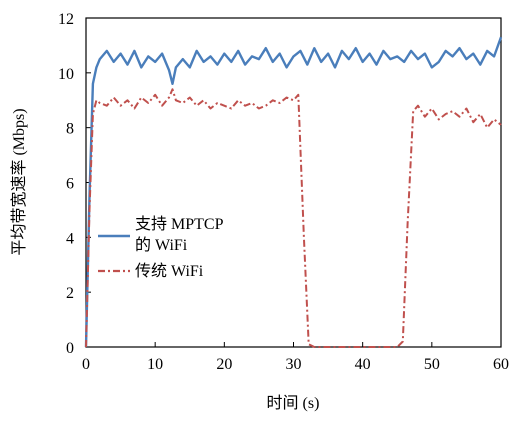 This screenshot has height=422, width=517. I want to click on y-tick-label: 2, so click(70, 293).